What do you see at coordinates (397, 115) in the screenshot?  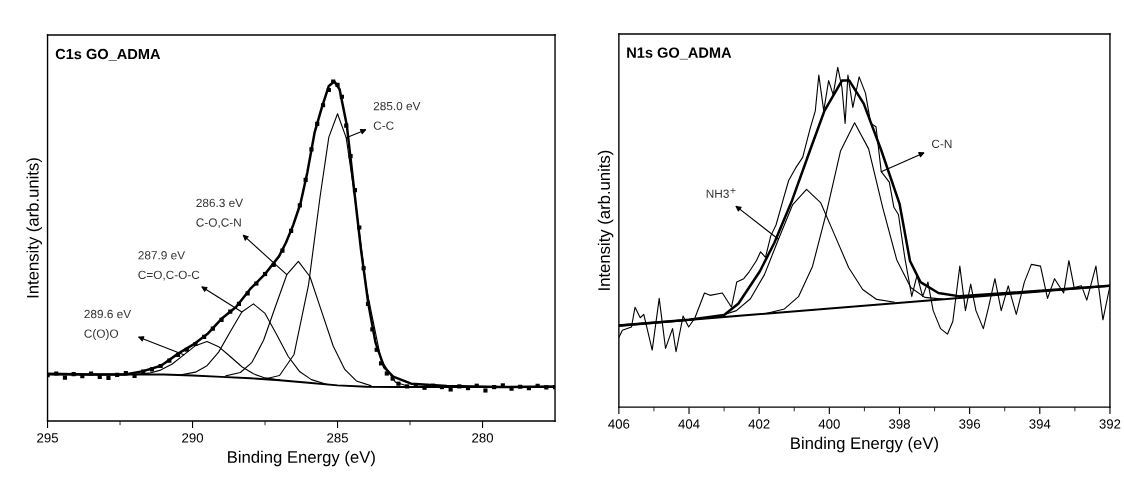 I see `annotation: 285.0 eV C-C` at bounding box center [397, 115].